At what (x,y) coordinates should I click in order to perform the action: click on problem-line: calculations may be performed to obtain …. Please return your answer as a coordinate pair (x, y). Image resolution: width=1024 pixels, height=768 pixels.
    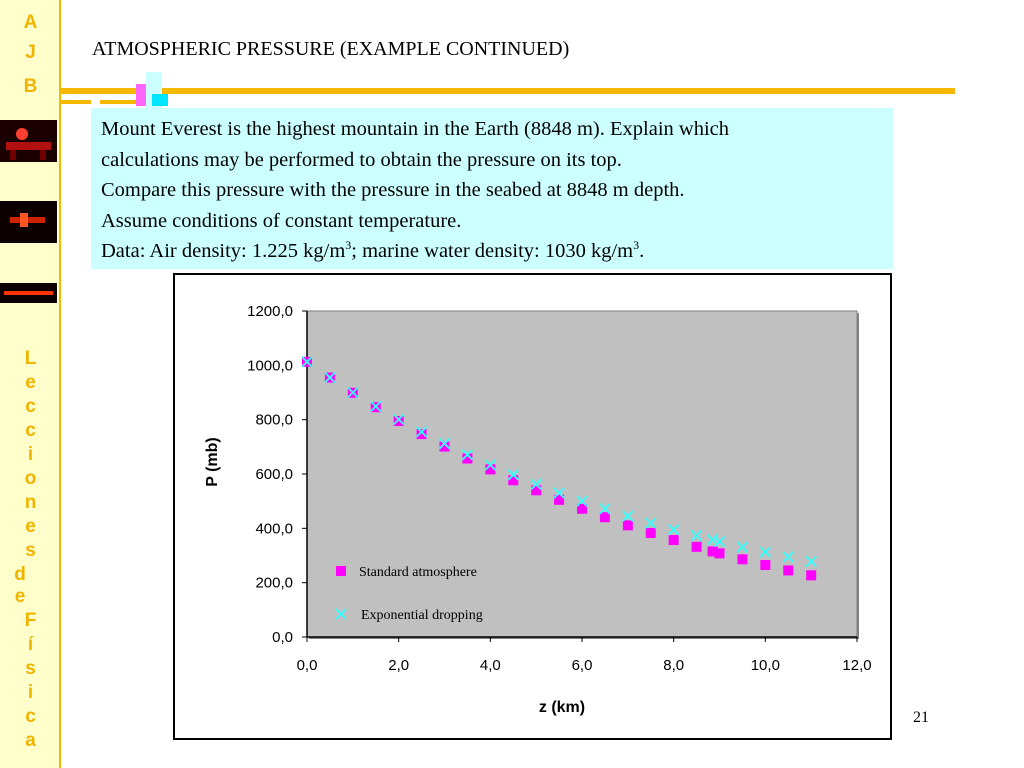
    Looking at the image, I should click on (361, 159).